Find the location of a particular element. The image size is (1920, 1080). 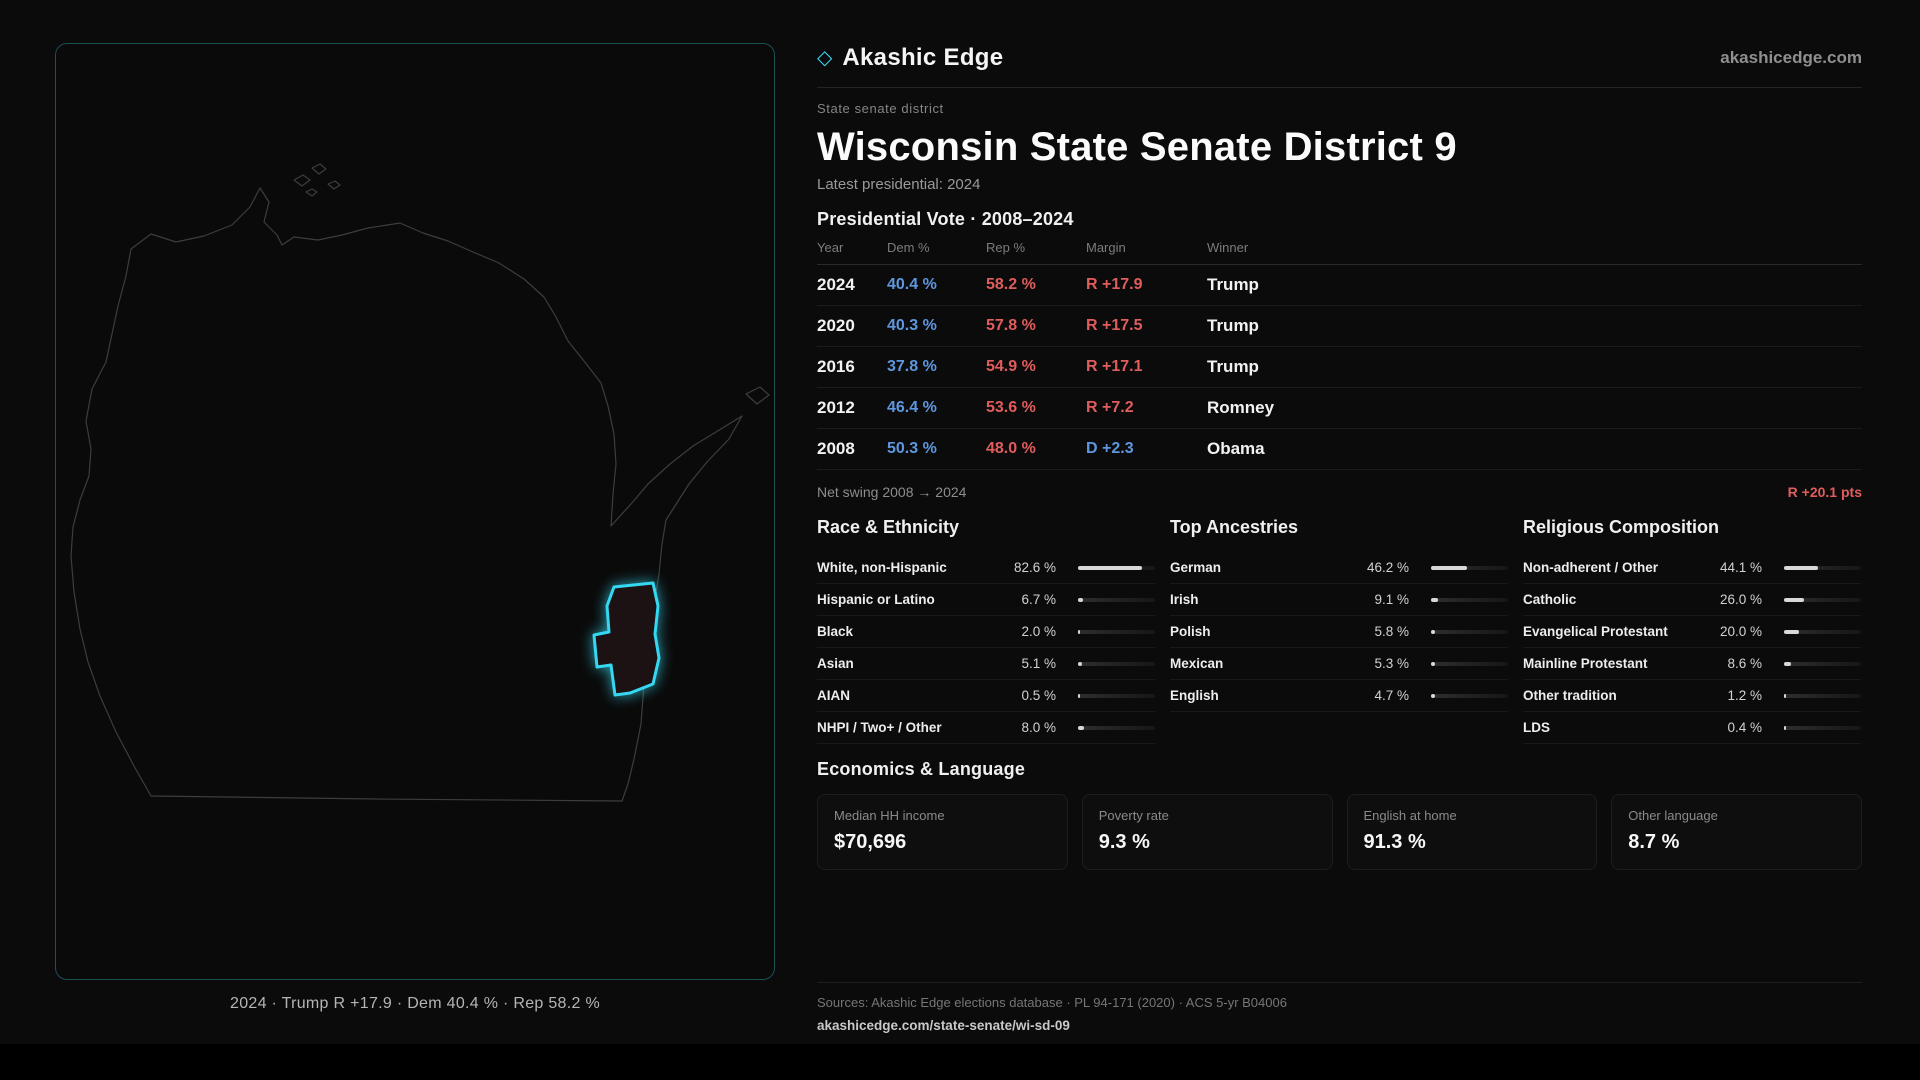

demographic-row: Asian 5.1 % is located at coordinates (986, 664).